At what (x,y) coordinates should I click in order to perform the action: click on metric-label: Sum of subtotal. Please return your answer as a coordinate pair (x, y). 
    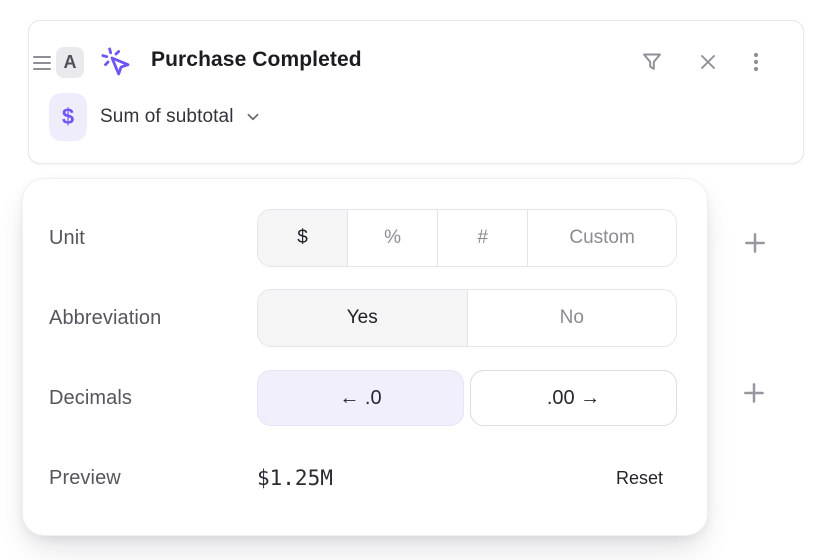
    Looking at the image, I should click on (167, 116).